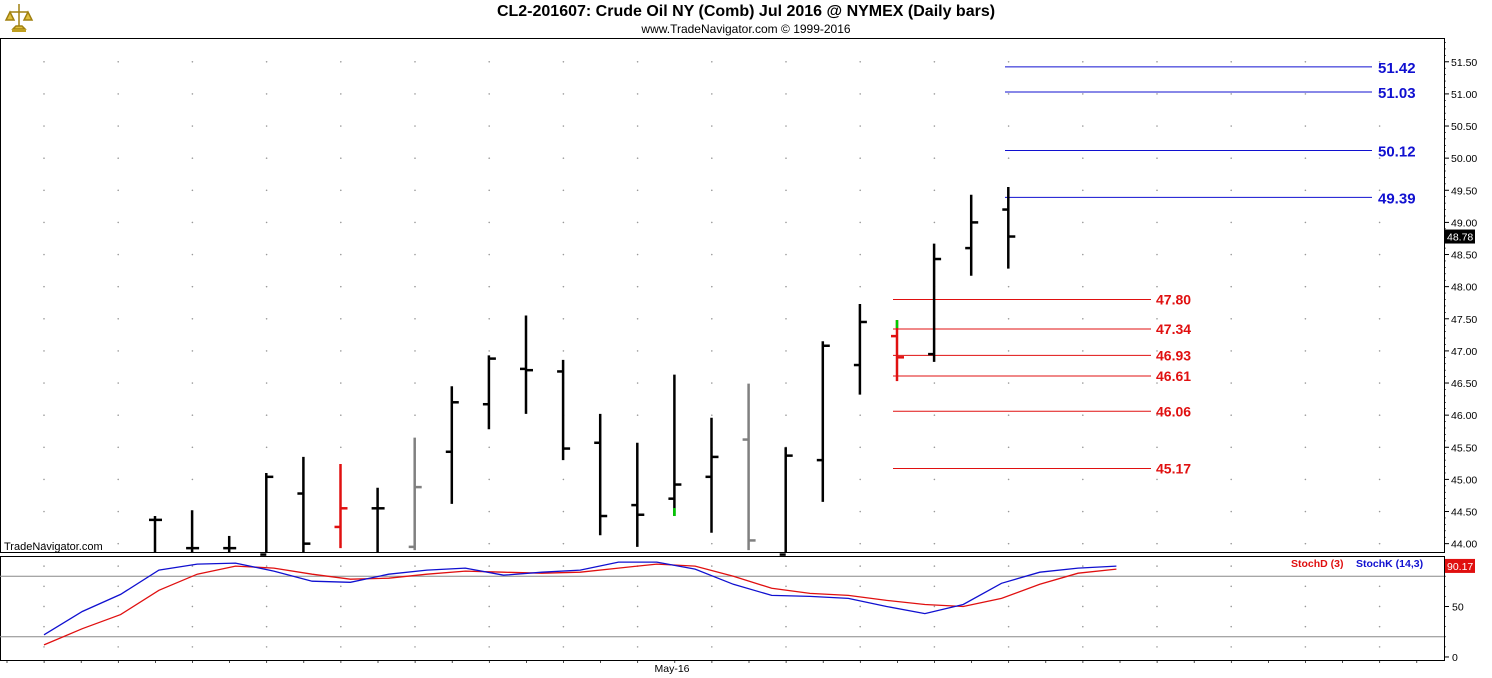  Describe the element at coordinates (1173, 411) in the screenshot. I see `red-level-label: 46.06` at that location.